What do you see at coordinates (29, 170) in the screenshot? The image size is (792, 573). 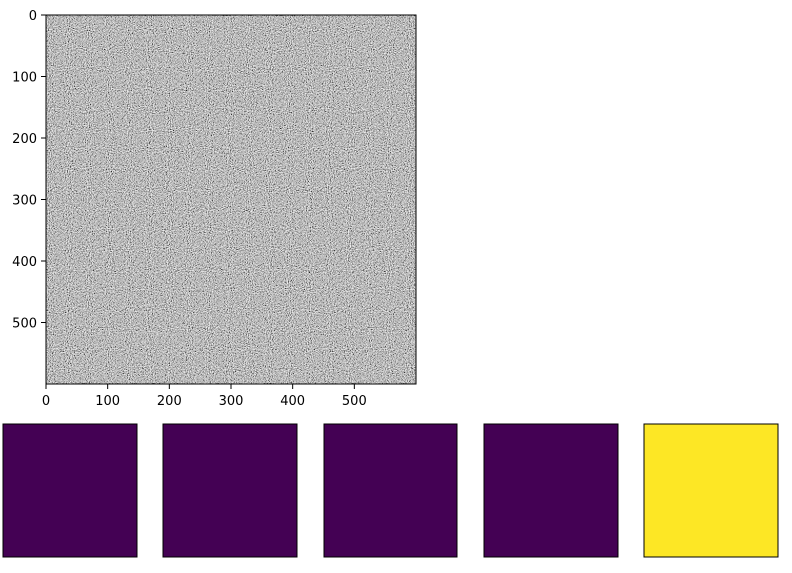 I see `y-axis-ticks: 0 100 200 300 400 500` at bounding box center [29, 170].